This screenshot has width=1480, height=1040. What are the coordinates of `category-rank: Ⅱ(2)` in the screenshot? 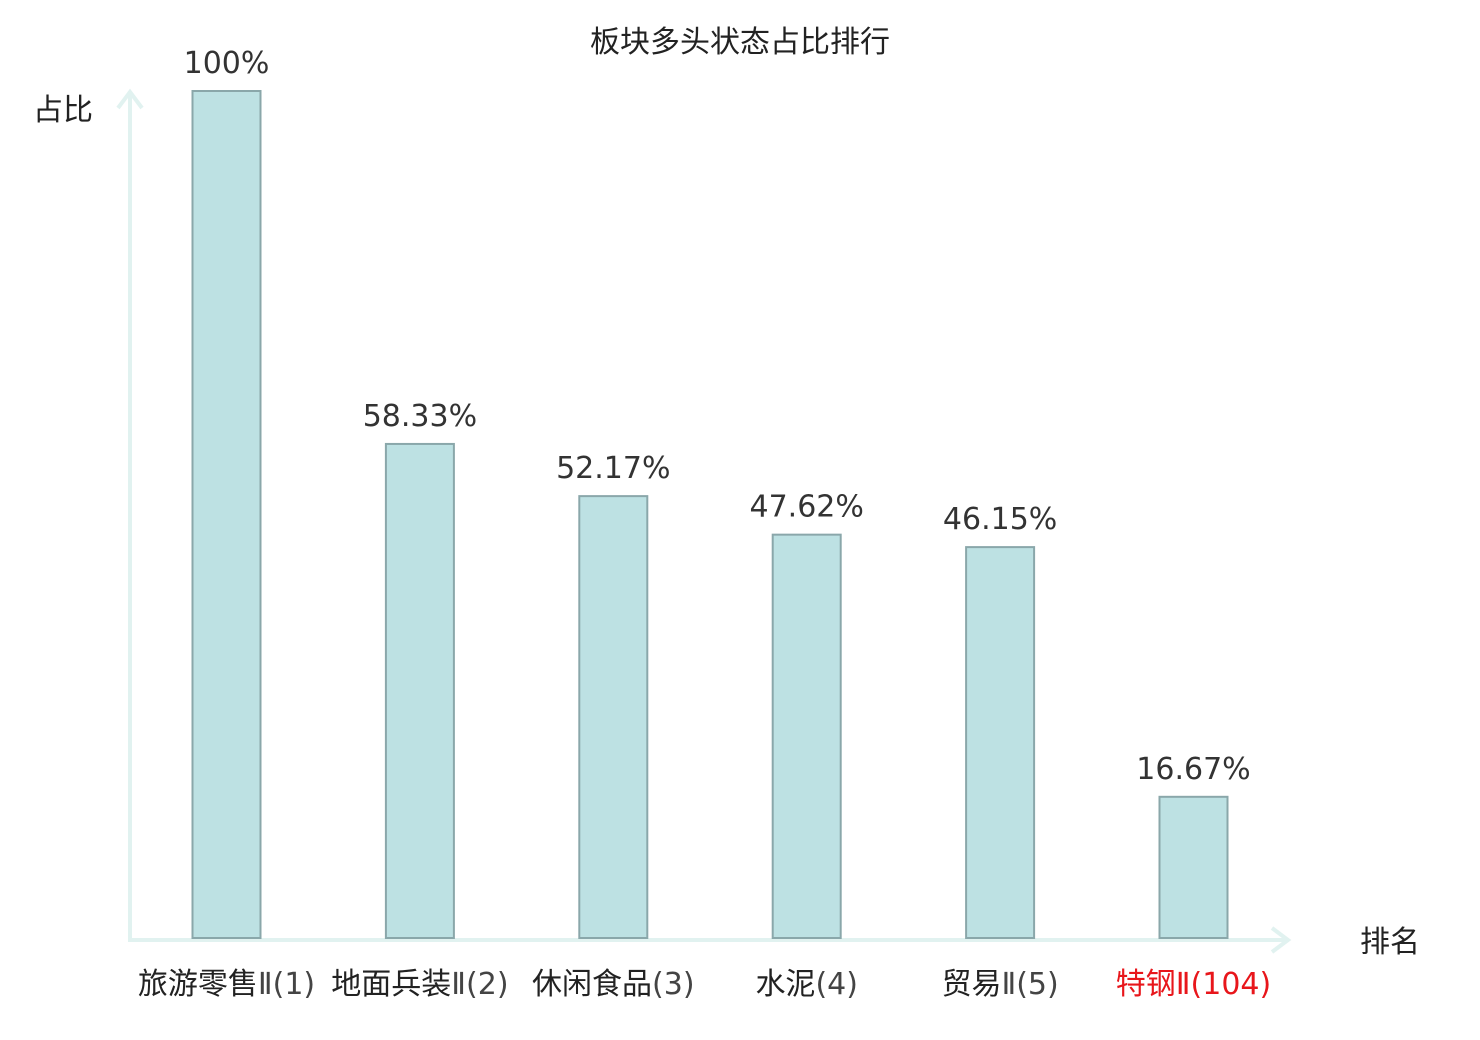 It's located at (479, 984).